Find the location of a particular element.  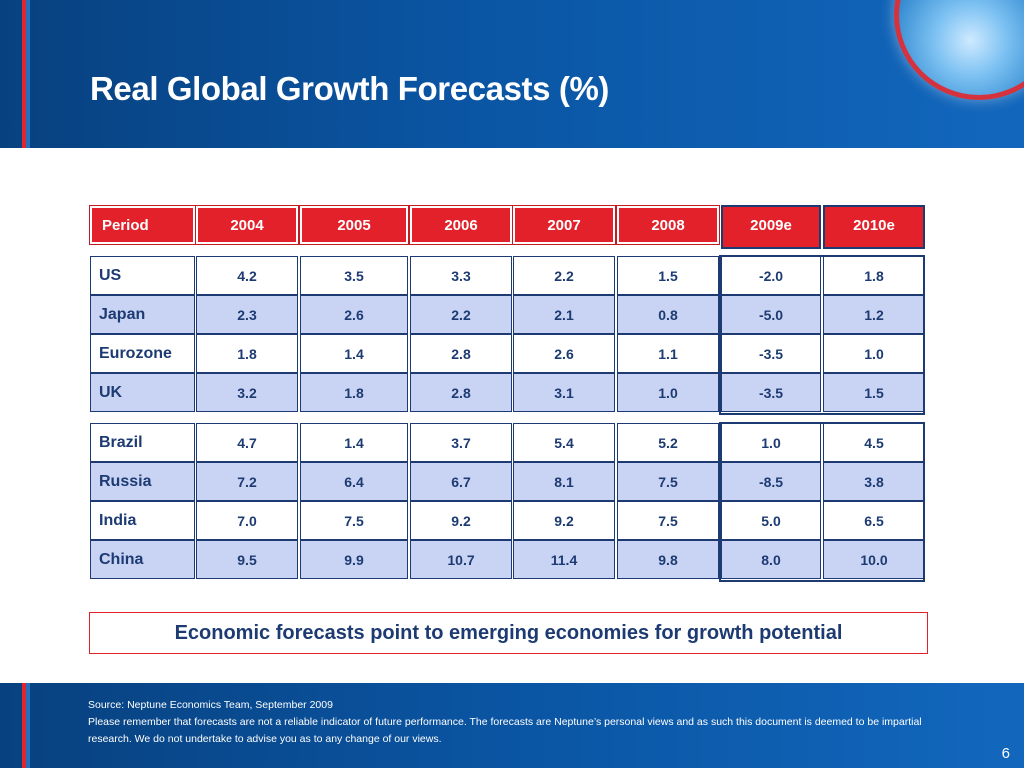

table-cell: 3.1 is located at coordinates (564, 392).